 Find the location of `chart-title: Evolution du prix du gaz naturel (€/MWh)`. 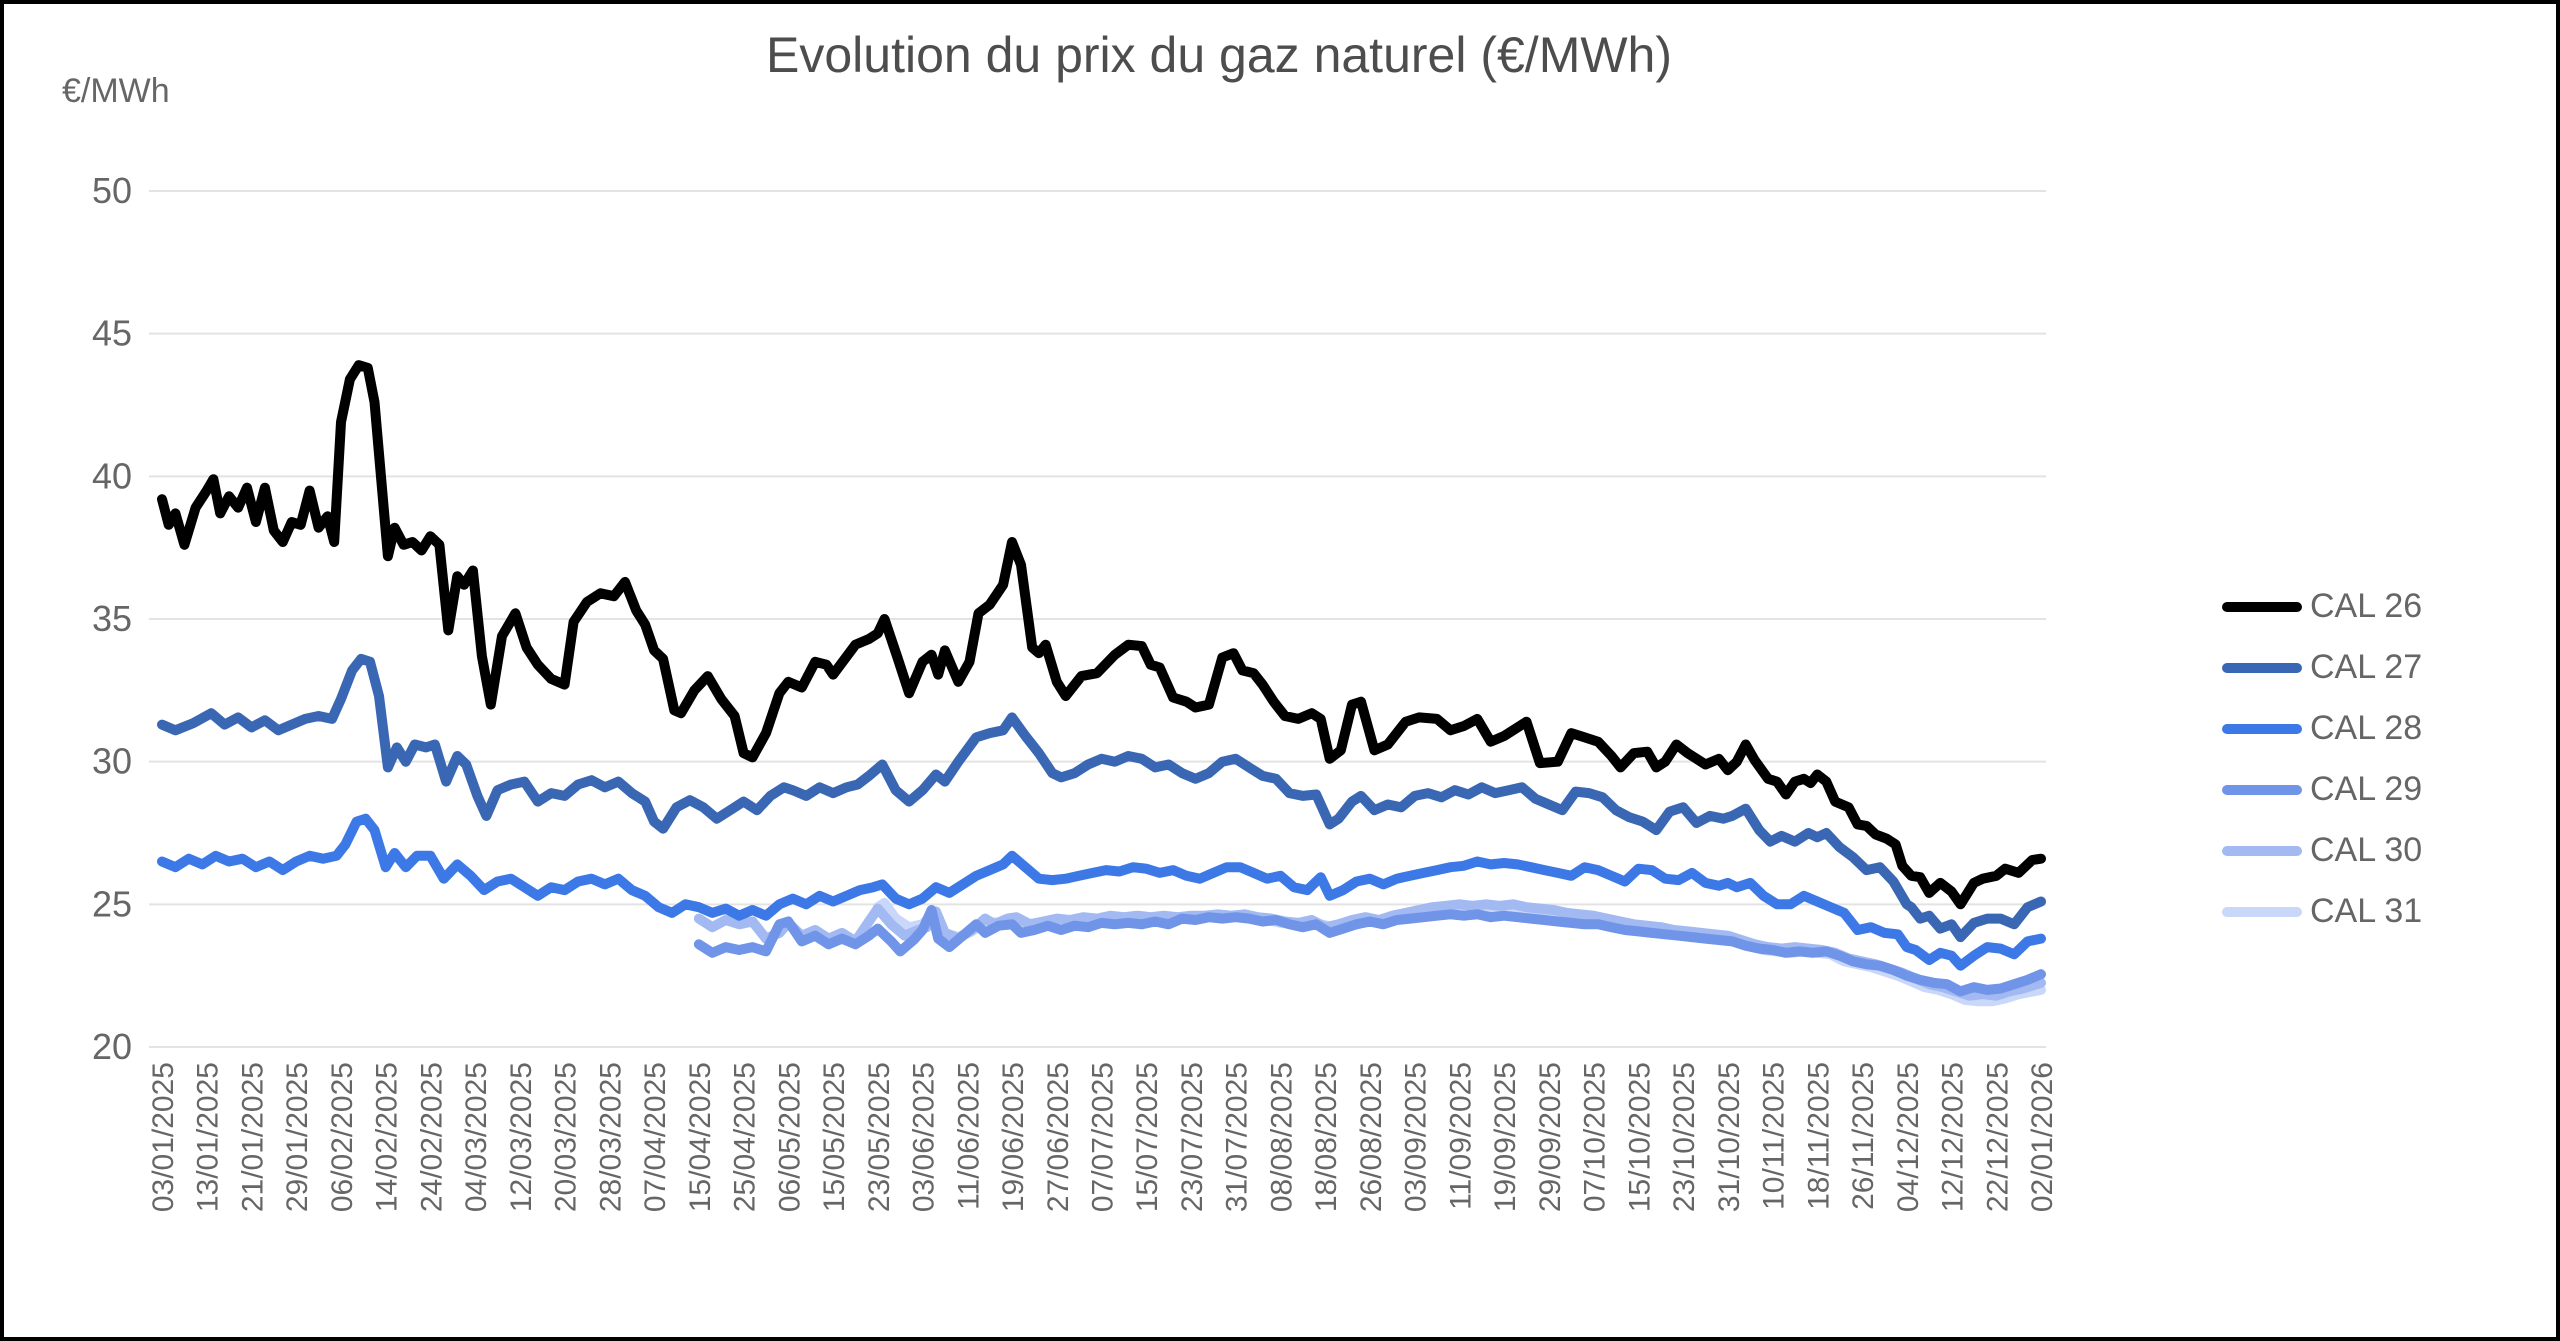

chart-title: Evolution du prix du gaz naturel (€/MWh) is located at coordinates (1219, 55).